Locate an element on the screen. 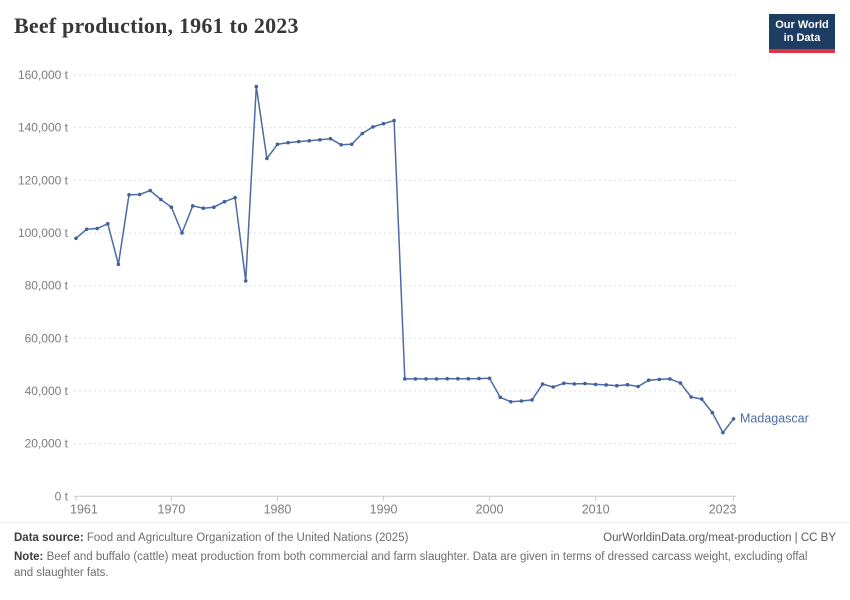 The height and width of the screenshot is (600, 850). y-axis-label: 140,000 t is located at coordinates (43, 128).